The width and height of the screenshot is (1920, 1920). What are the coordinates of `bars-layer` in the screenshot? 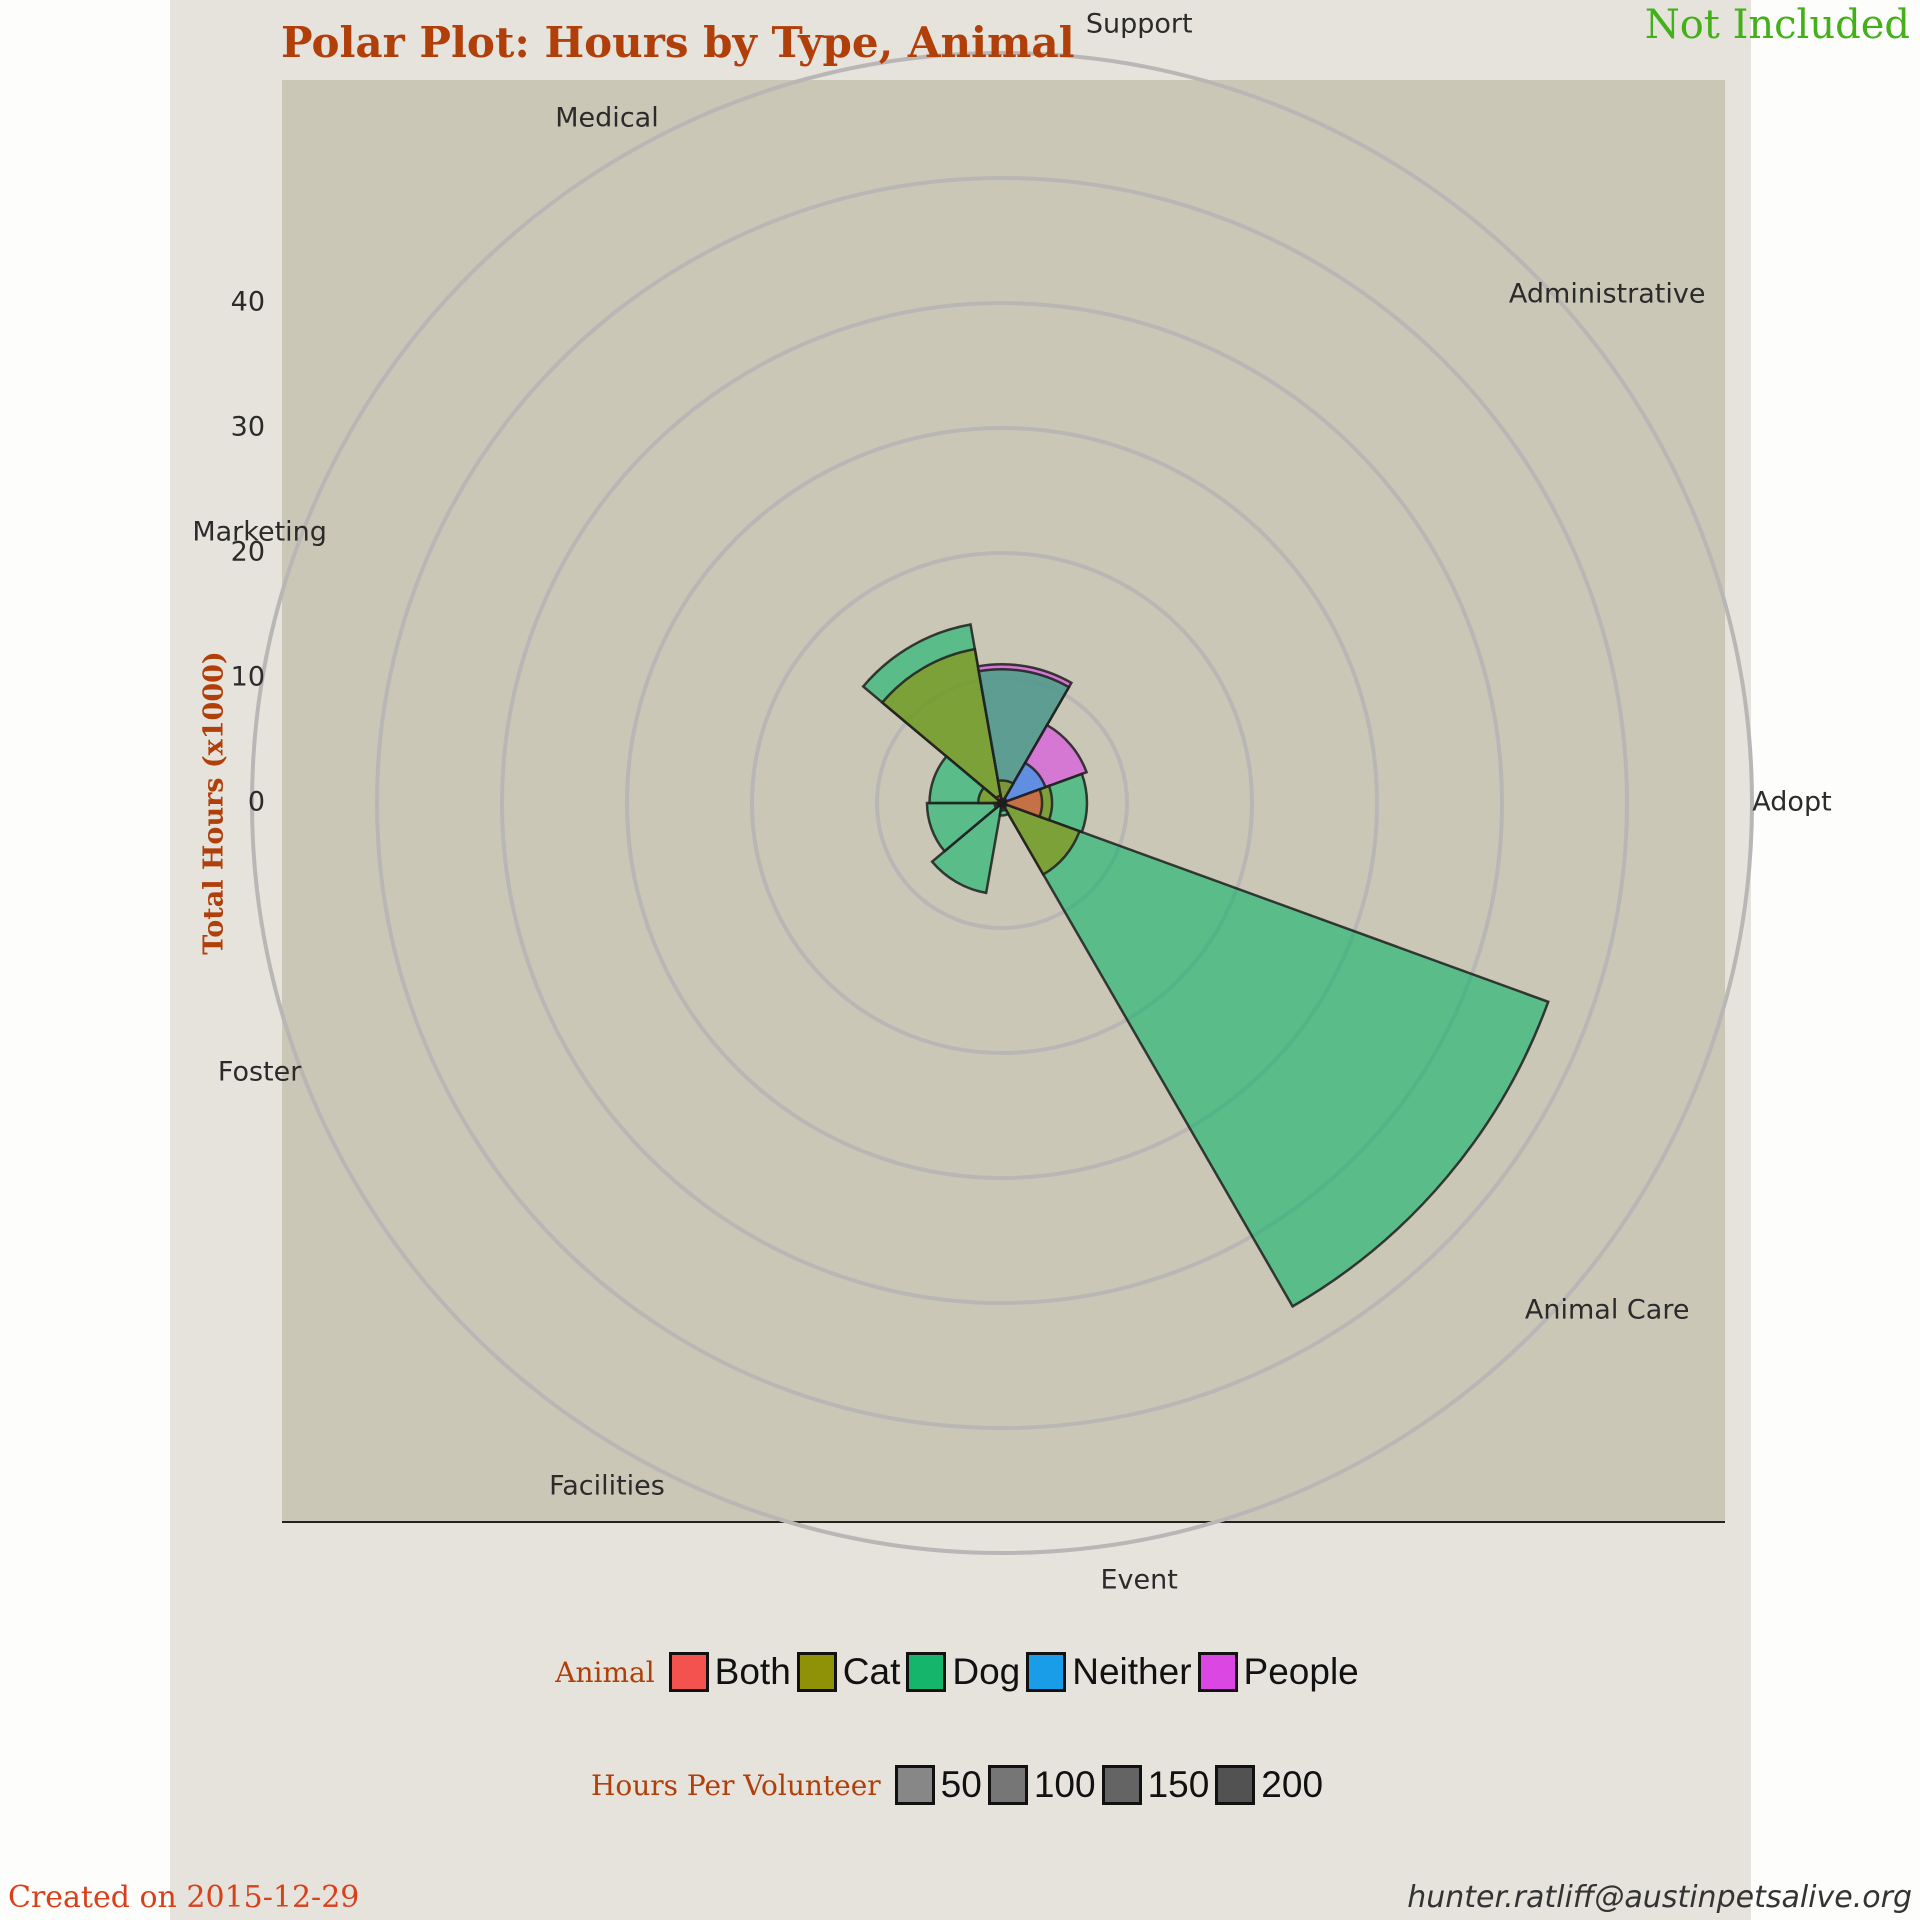 It's located at (1205, 966).